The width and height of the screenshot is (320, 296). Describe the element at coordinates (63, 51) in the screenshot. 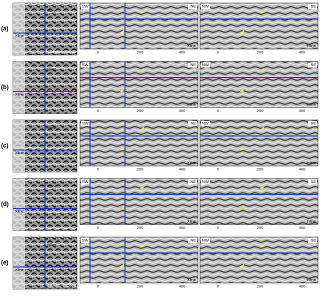

I see `depth-label: Depth = 800 m` at that location.